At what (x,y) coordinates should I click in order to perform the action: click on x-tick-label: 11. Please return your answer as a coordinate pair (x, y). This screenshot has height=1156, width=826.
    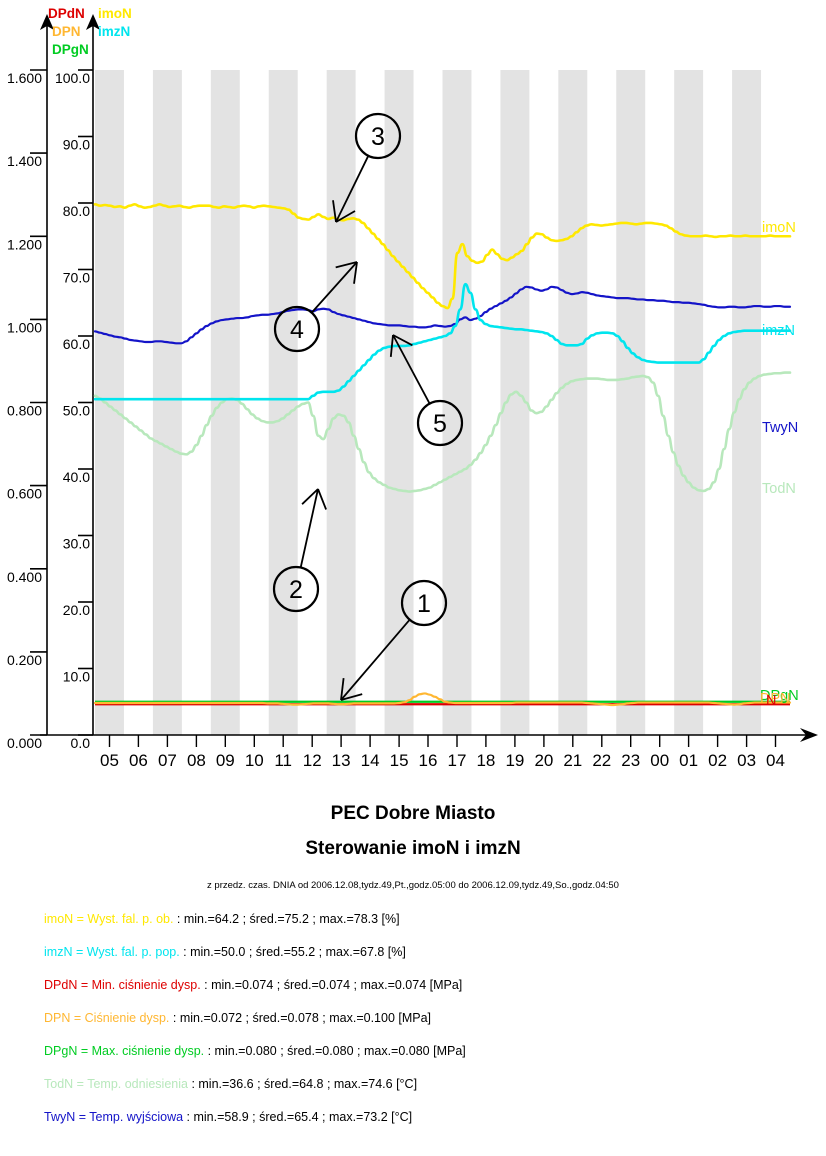
    Looking at the image, I should click on (283, 760).